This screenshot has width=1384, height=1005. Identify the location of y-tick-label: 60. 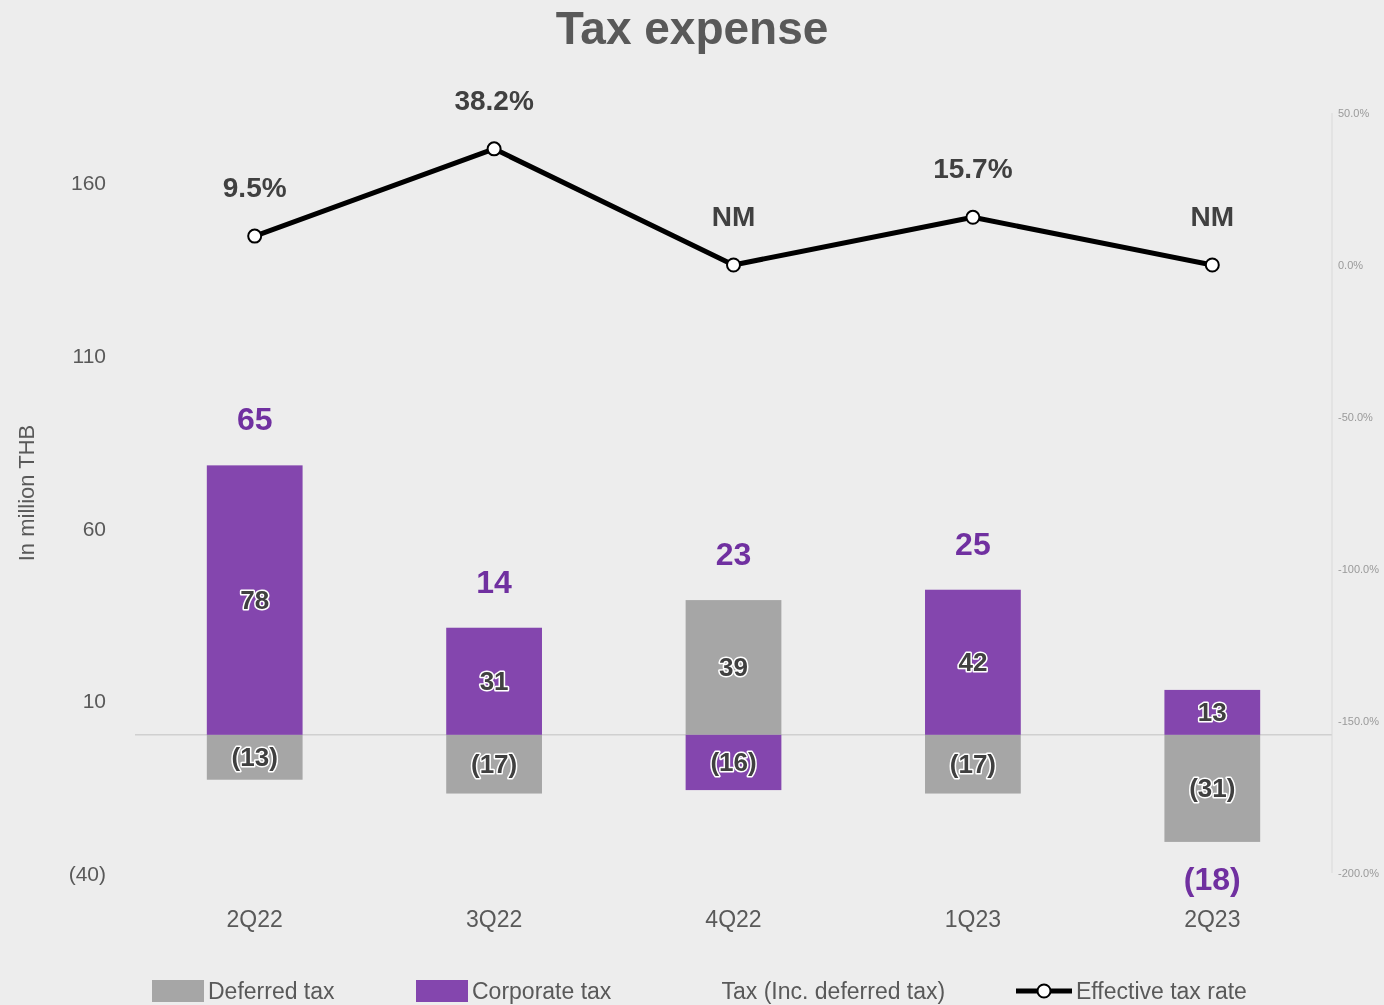
(94, 528).